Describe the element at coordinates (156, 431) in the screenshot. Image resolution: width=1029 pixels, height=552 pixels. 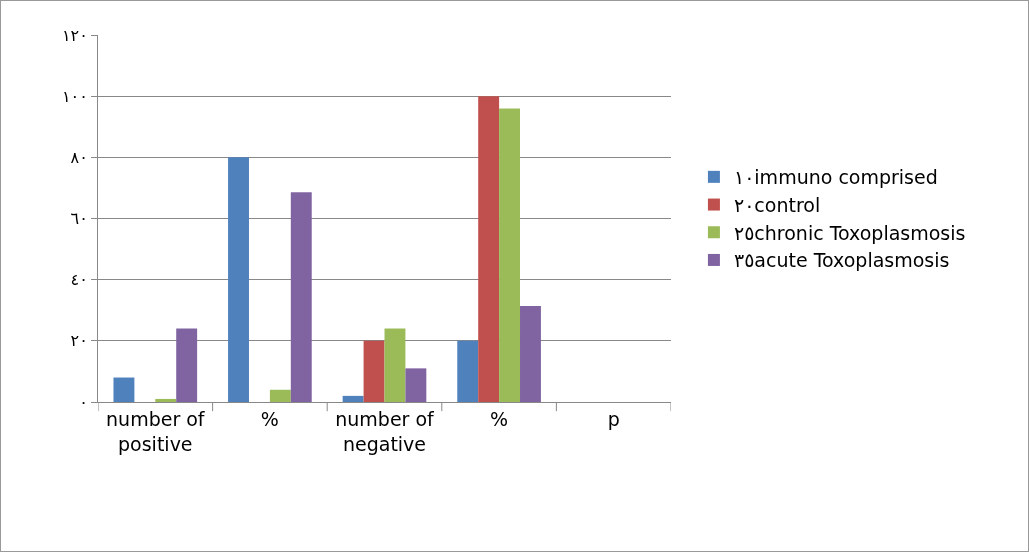
I see `x-tick-label: number of positive` at that location.